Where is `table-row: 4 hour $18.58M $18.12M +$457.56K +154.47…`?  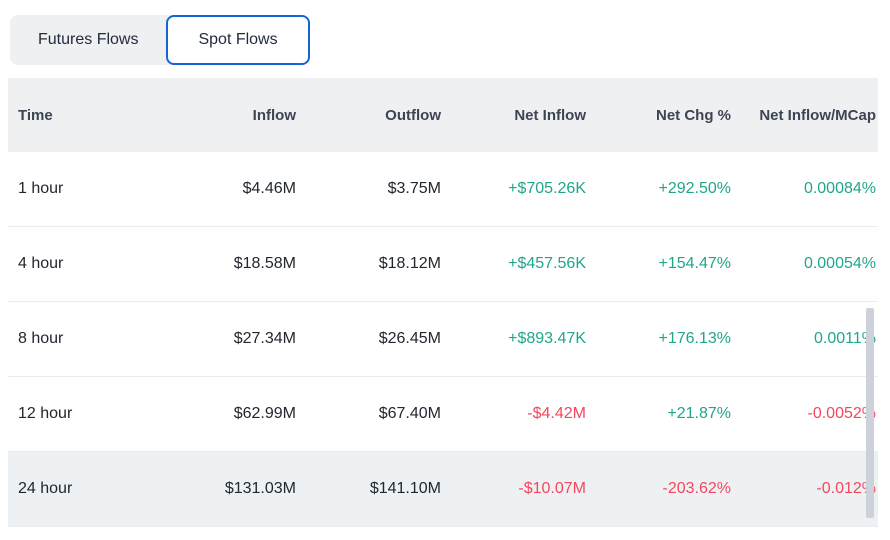 table-row: 4 hour $18.58M $18.12M +$457.56K +154.47… is located at coordinates (443, 264).